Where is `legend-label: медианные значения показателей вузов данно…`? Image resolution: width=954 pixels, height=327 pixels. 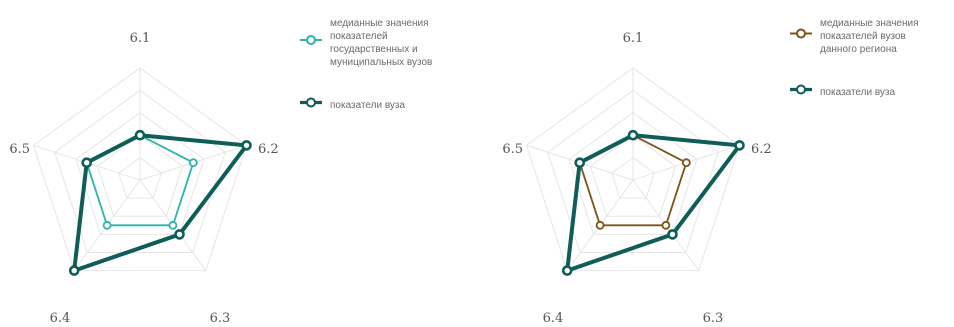 legend-label: медианные значения показателей вузов данно… is located at coordinates (869, 36).